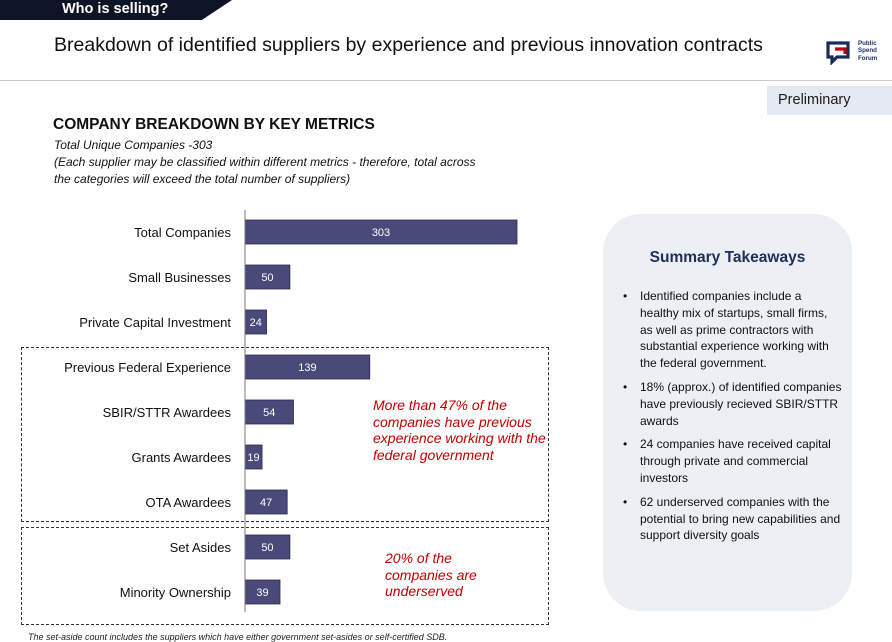  What do you see at coordinates (727, 257) in the screenshot?
I see `summary-title: Summary Takeaways` at bounding box center [727, 257].